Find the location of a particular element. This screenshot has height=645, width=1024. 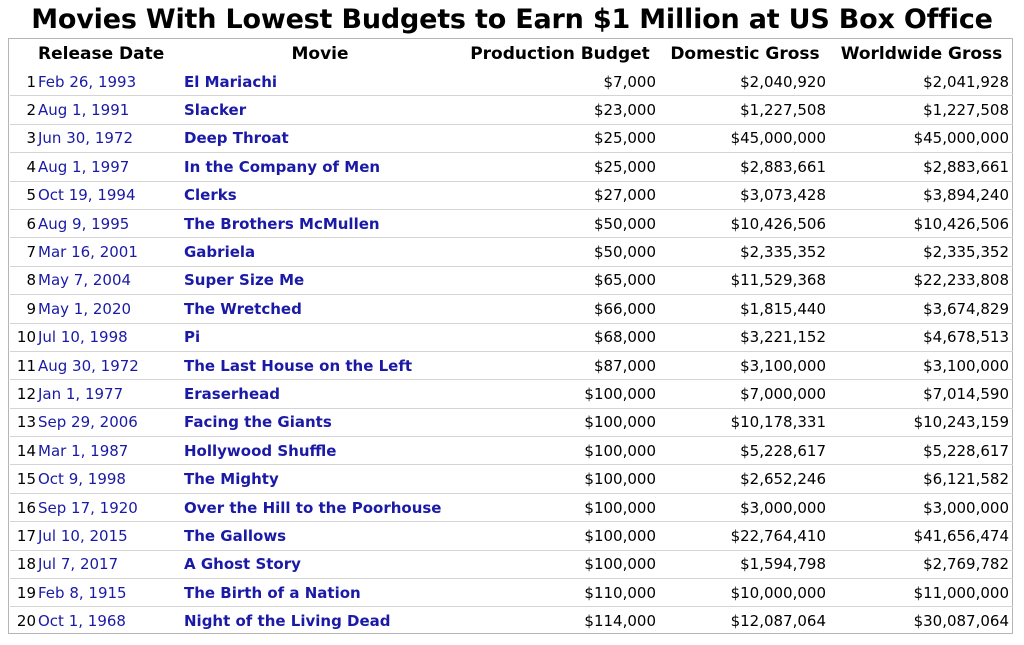

worldwide-gross: $3,000,000 is located at coordinates (921, 508).